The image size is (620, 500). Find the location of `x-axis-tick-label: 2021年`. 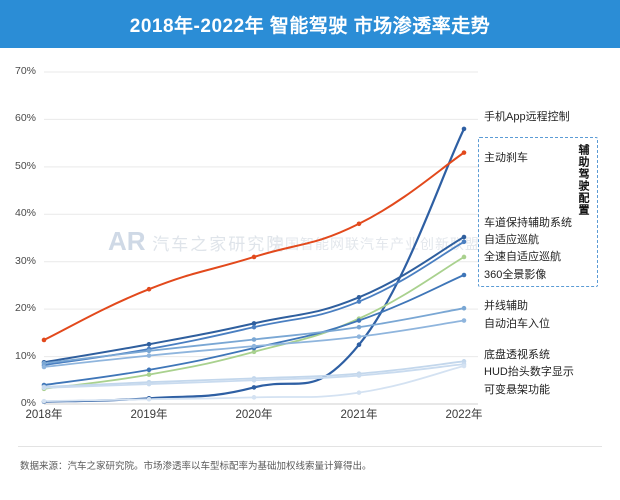

x-axis-tick-label: 2021年 is located at coordinates (359, 415).